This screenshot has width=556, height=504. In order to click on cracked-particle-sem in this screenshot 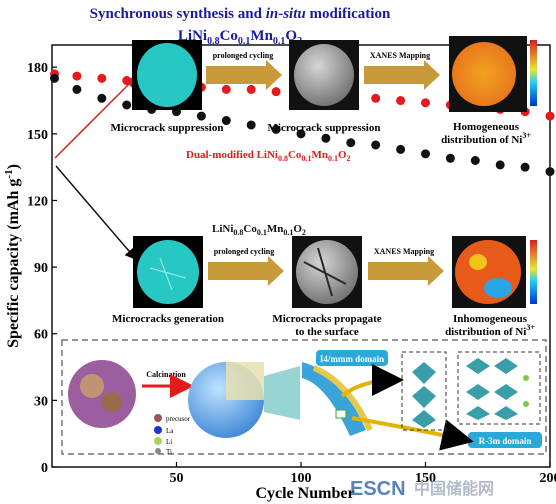, I will do `click(327, 272)`.